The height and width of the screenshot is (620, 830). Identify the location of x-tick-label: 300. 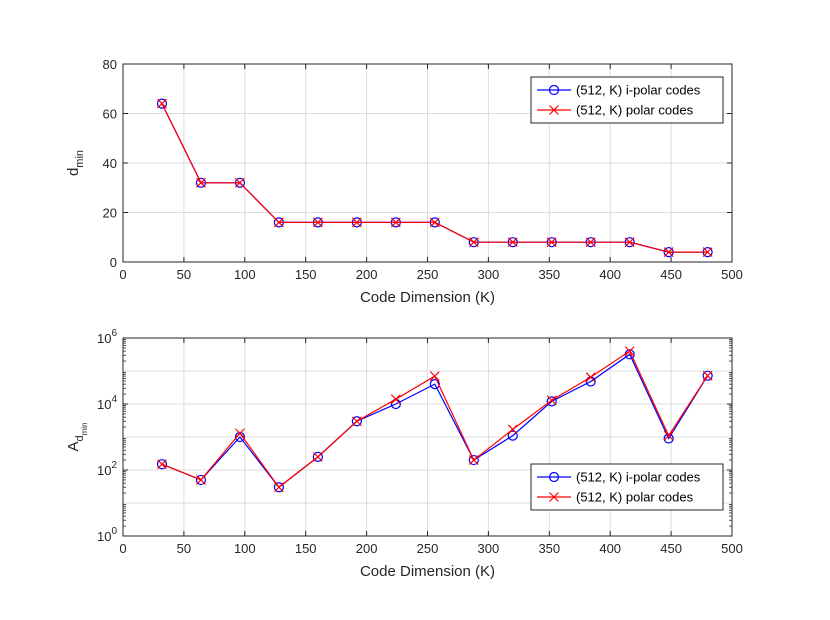
(489, 274).